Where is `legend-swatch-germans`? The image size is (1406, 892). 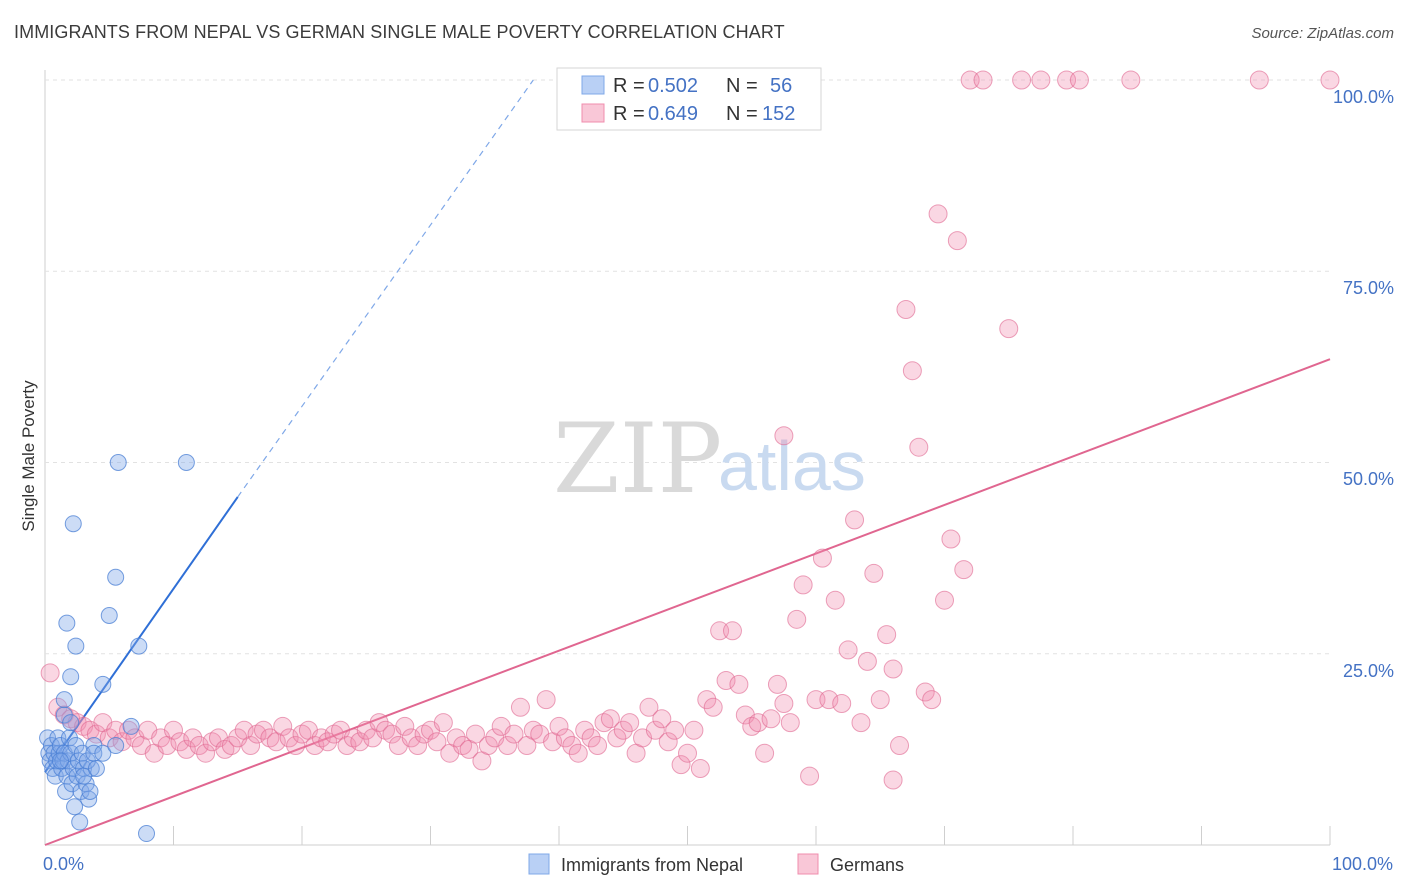 legend-swatch-germans is located at coordinates (593, 113).